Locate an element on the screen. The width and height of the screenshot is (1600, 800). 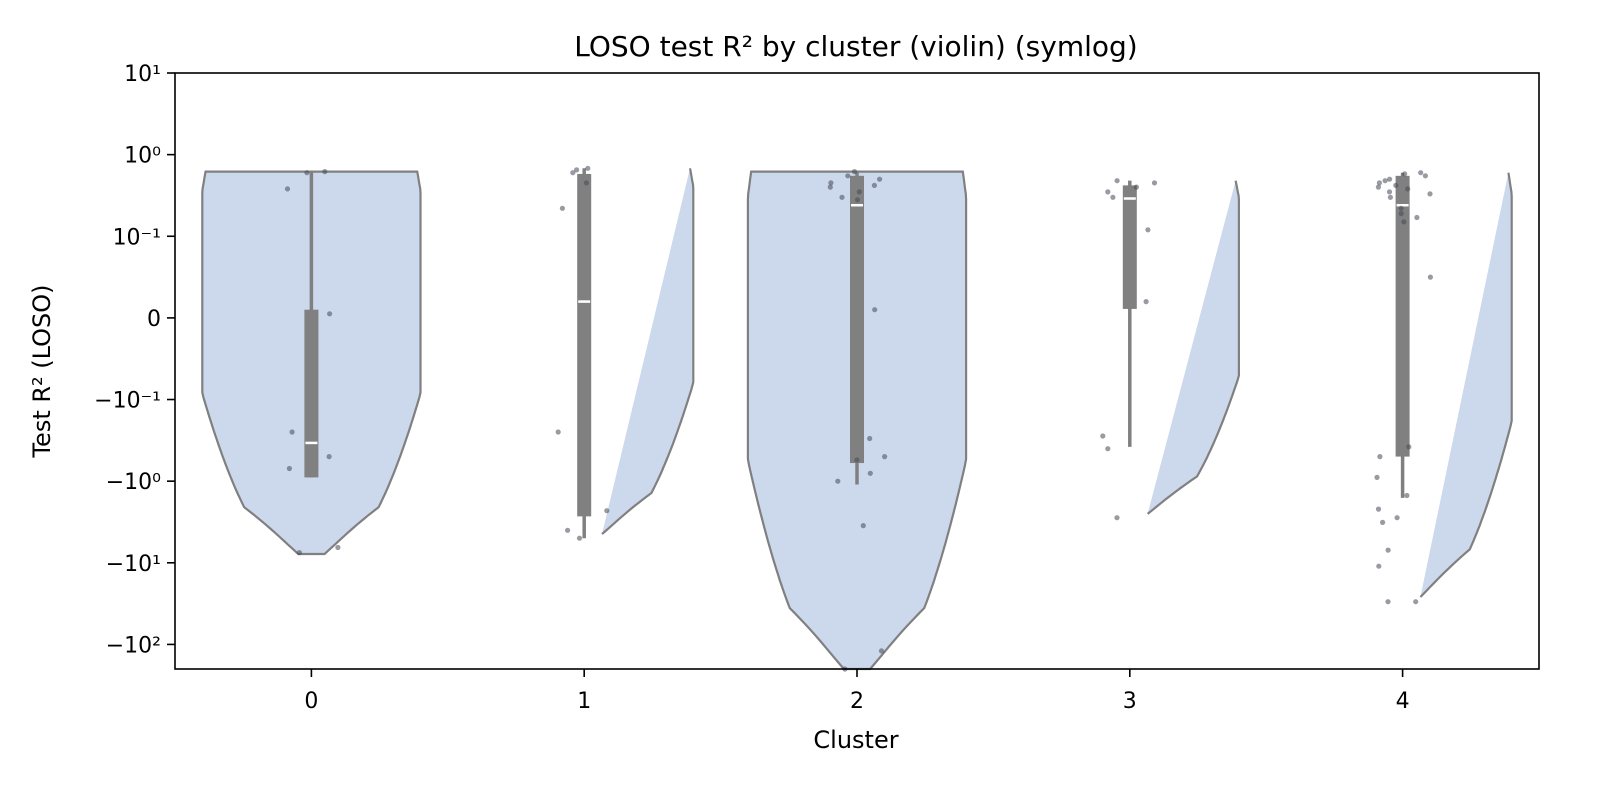
x-axis: 0 1 2 3 4 is located at coordinates (857, 691).